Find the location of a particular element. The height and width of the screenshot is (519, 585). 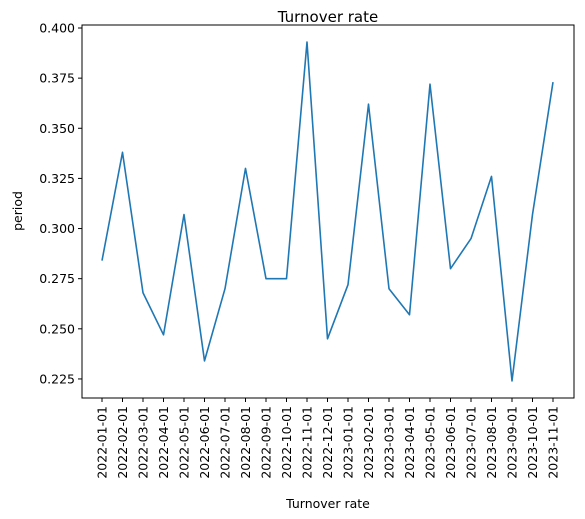

y-tick-label: 0.225 is located at coordinates (57, 378).